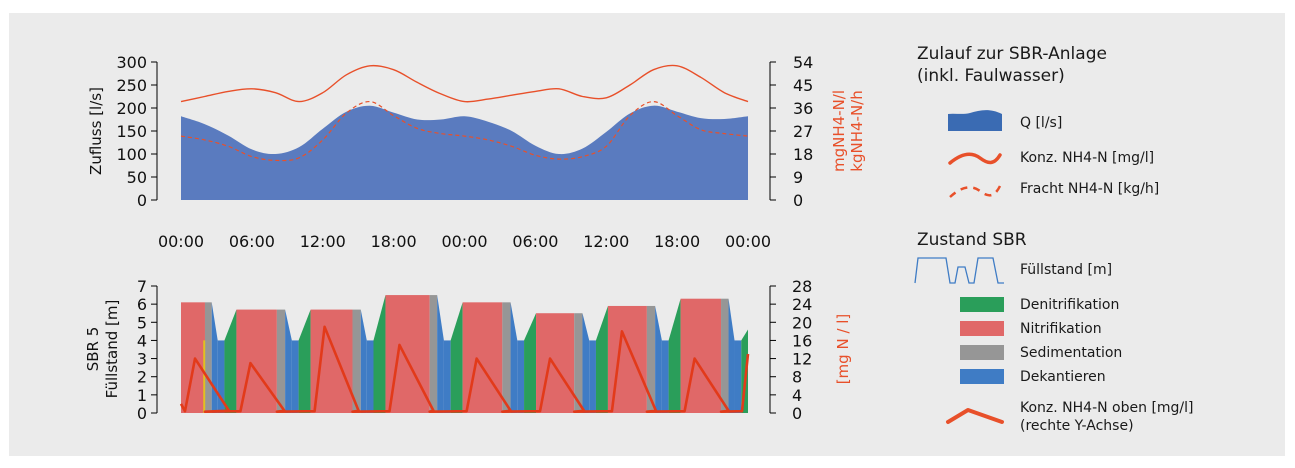  I want to click on bottom-left-tick-label: 4, so click(142, 340).